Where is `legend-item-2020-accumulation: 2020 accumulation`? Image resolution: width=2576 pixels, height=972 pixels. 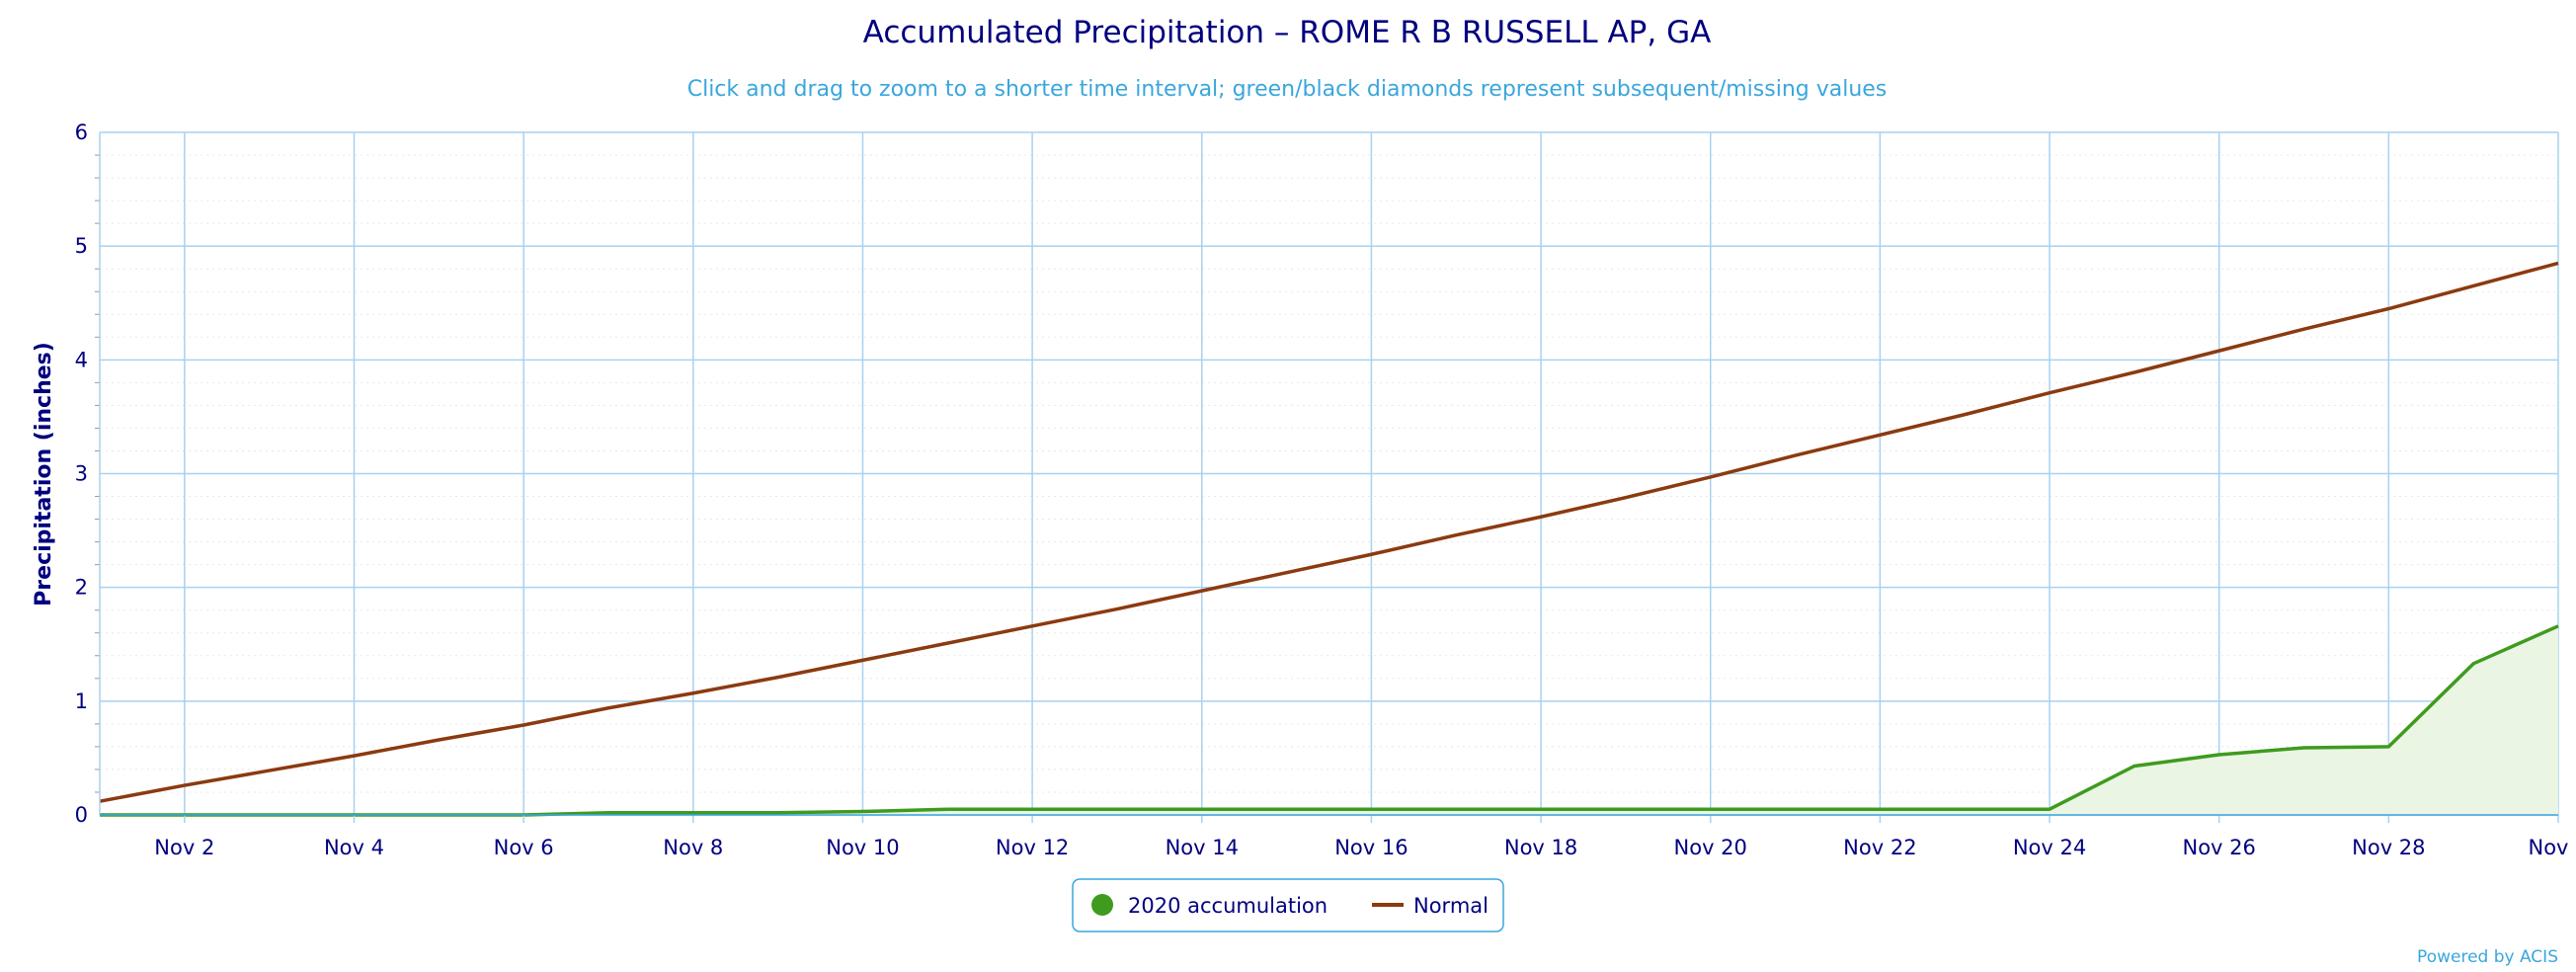
legend-item-2020-accumulation: 2020 accumulation is located at coordinates (1209, 906).